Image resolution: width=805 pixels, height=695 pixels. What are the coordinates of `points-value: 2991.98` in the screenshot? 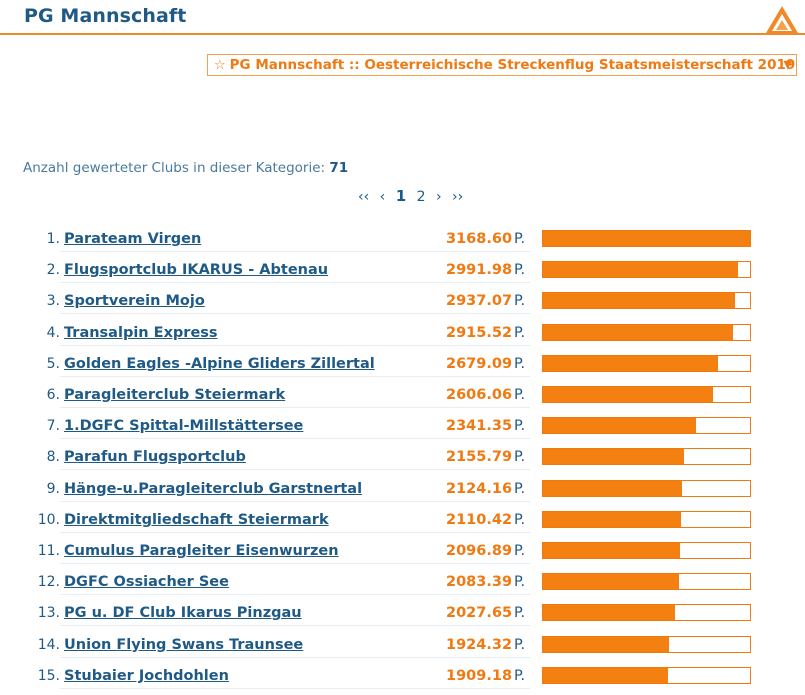 It's located at (479, 270).